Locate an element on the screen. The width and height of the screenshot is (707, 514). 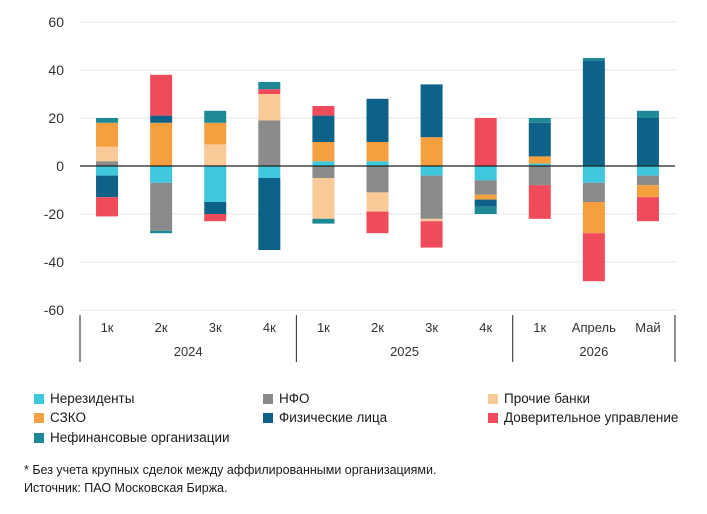
legend-item-nonresidents: Нерезиденты is located at coordinates (84, 398).